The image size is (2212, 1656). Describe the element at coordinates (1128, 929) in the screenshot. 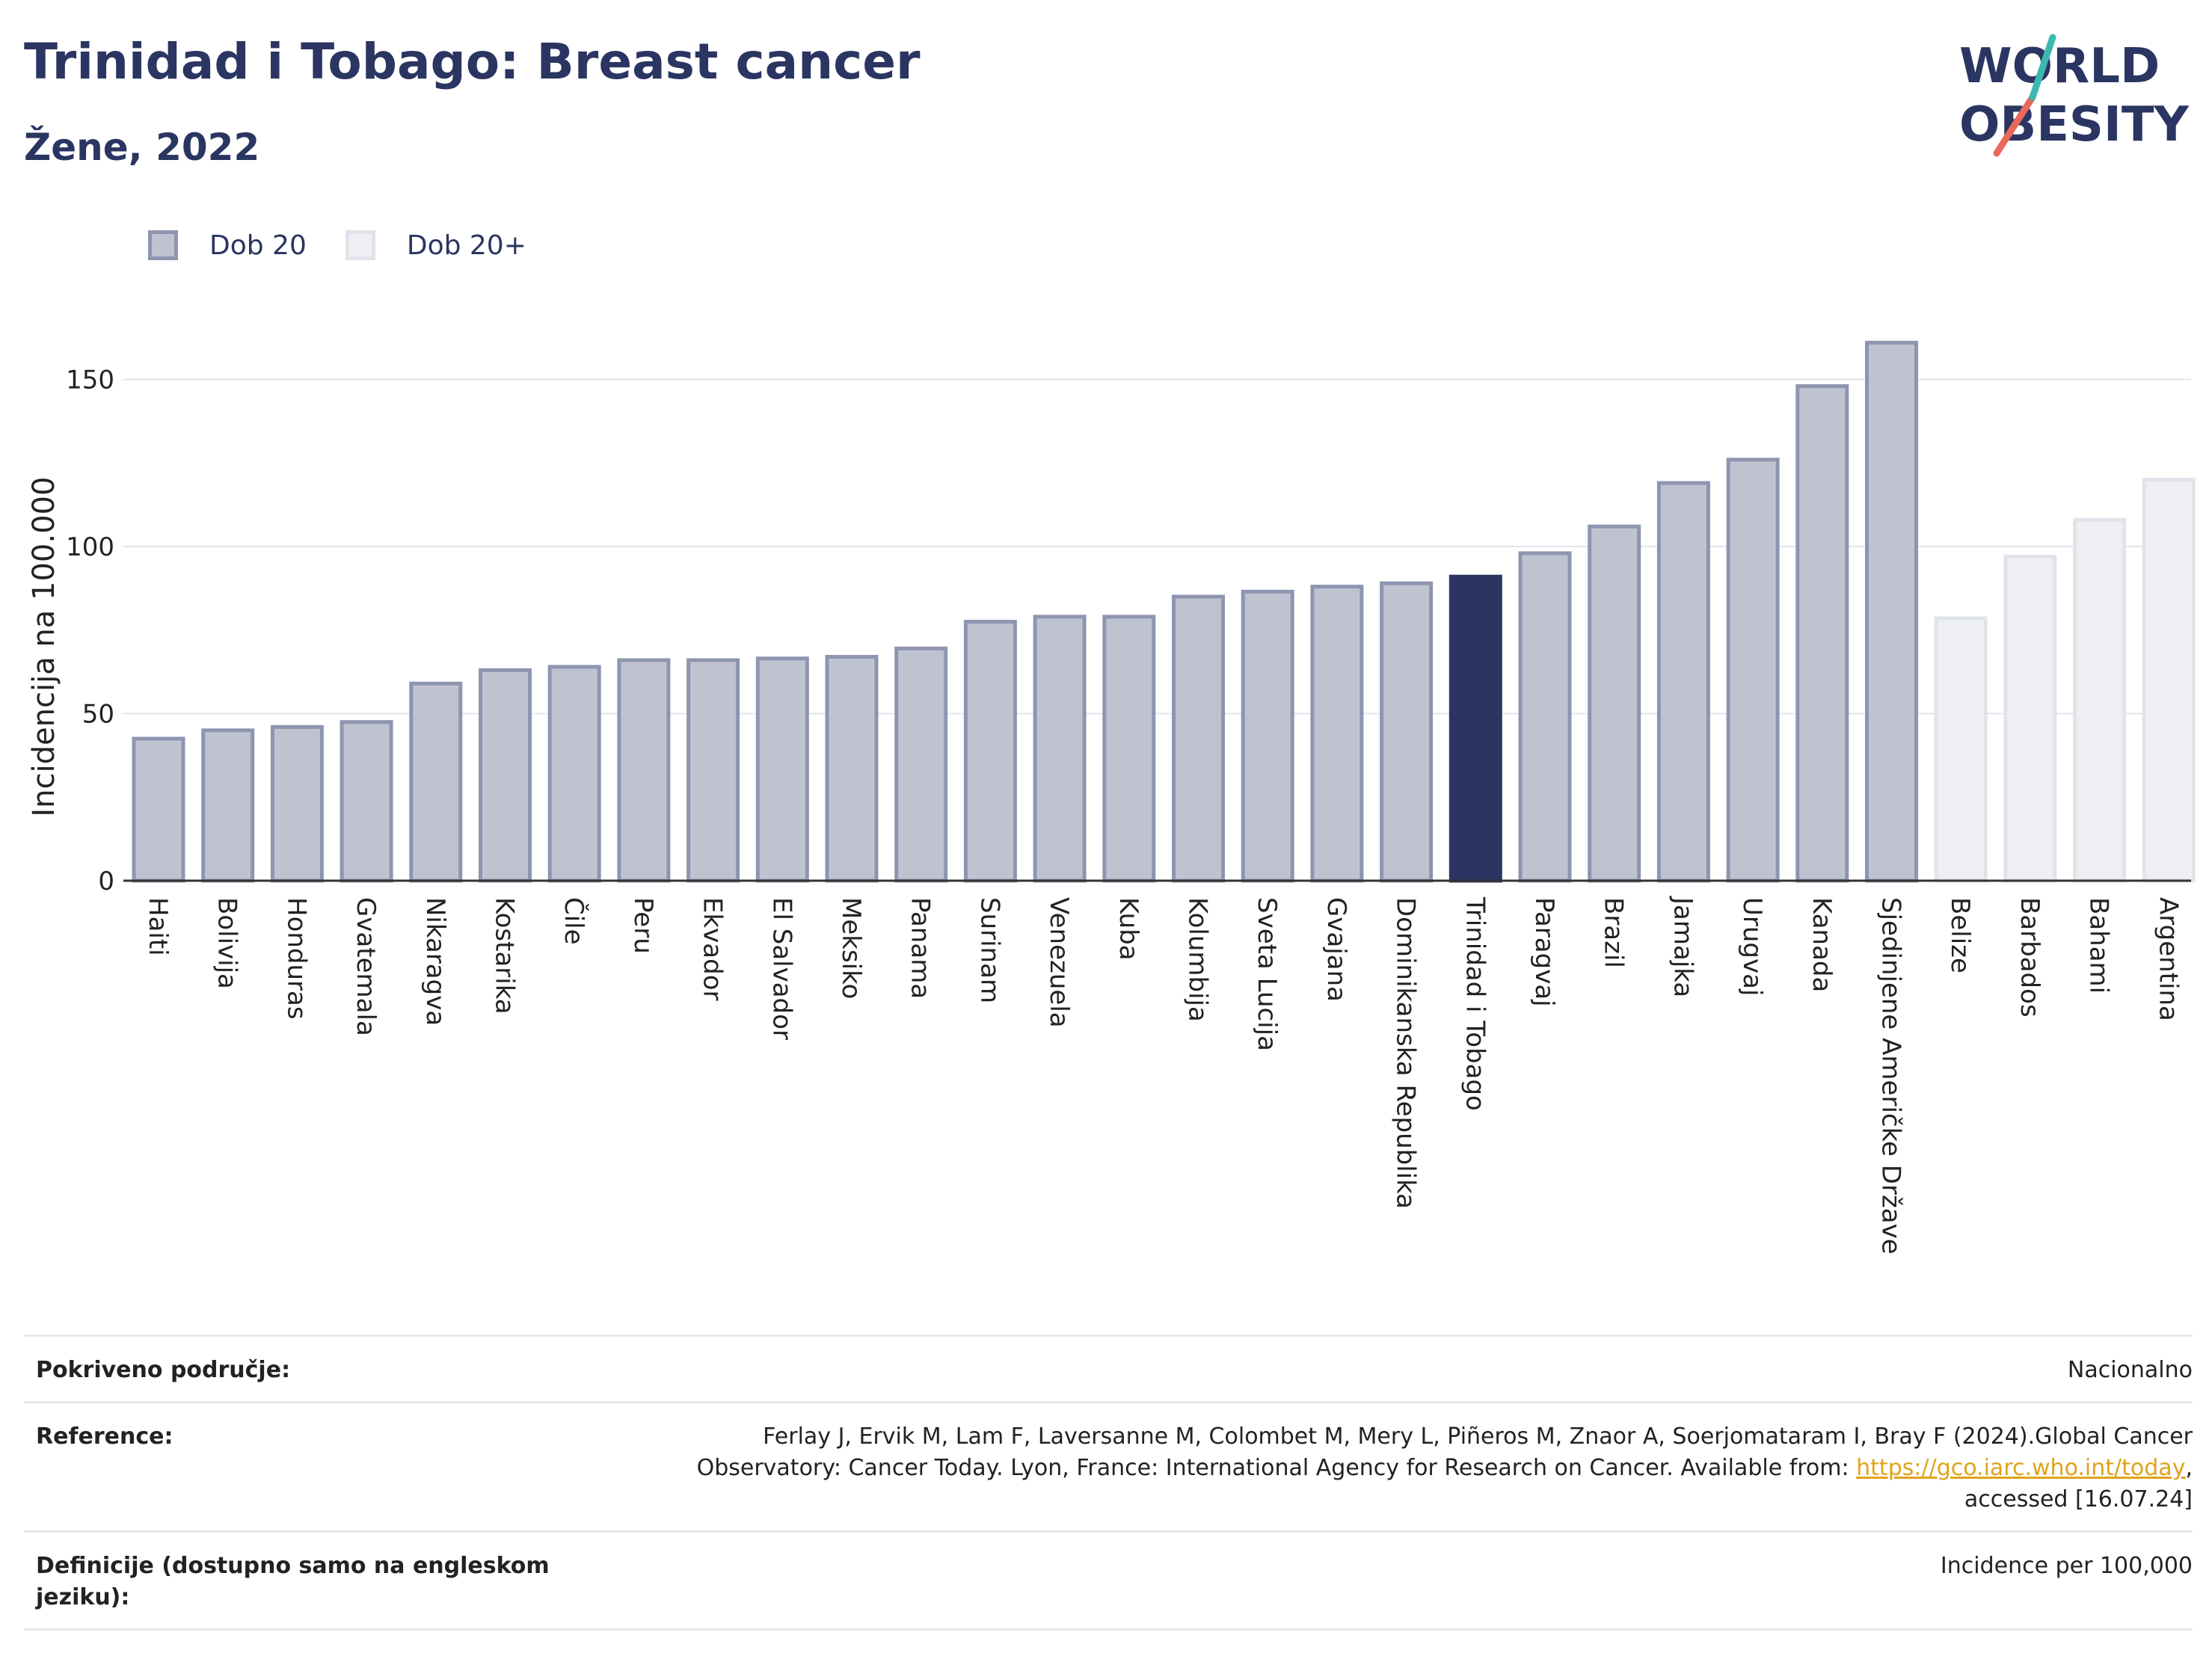

I see `x-tick-label: Kuba` at that location.